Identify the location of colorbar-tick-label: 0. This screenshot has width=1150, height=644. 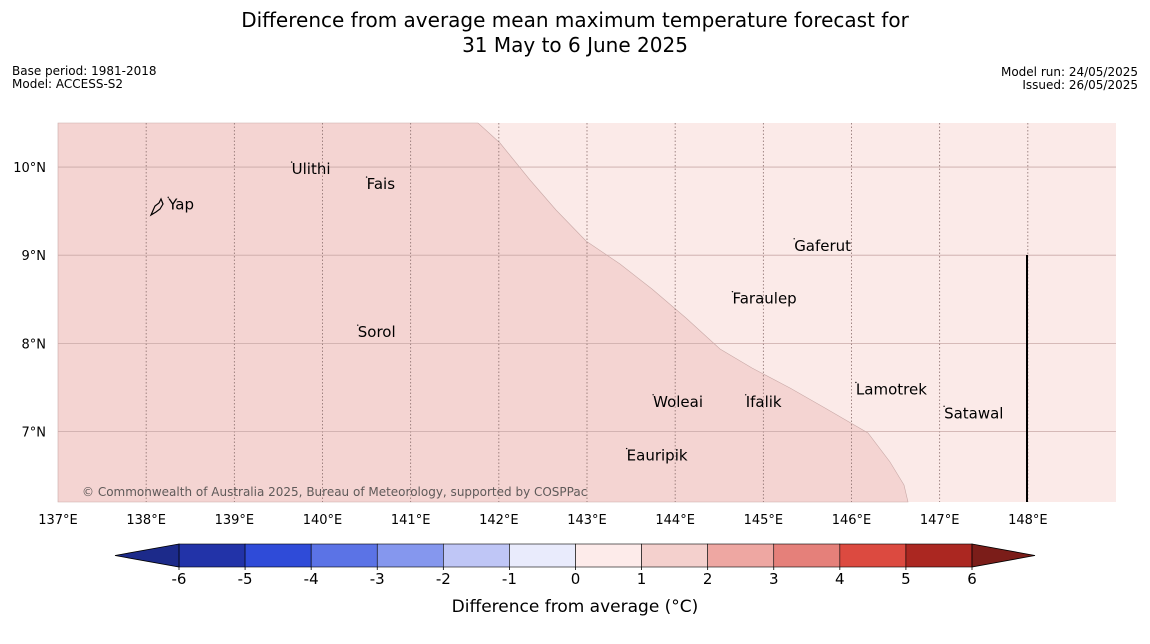
(576, 579).